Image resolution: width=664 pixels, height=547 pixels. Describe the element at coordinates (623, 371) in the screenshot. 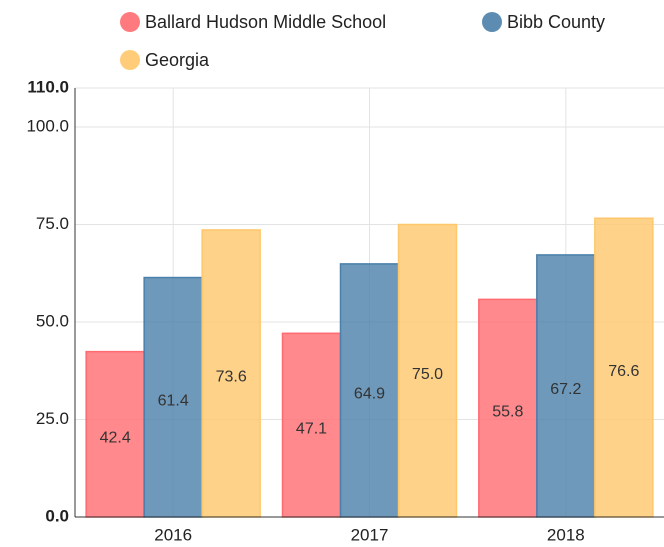

I see `value-label: 76.6` at that location.